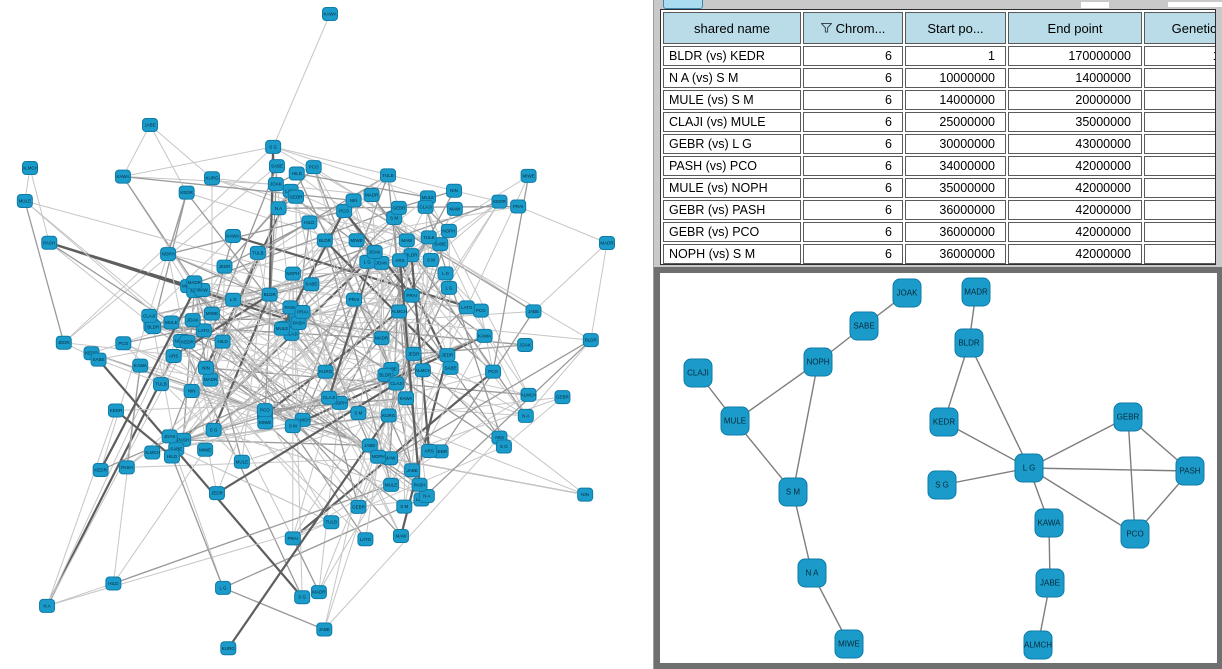 The height and width of the screenshot is (669, 1222). What do you see at coordinates (1075, 100) in the screenshot?
I see `cell-end-point: 20000000` at bounding box center [1075, 100].